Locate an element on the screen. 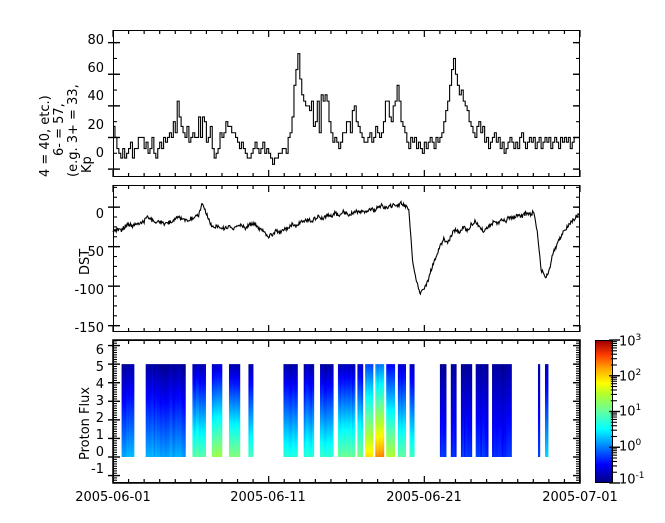  cbar-tick-1e2: 10² is located at coordinates (630, 376).